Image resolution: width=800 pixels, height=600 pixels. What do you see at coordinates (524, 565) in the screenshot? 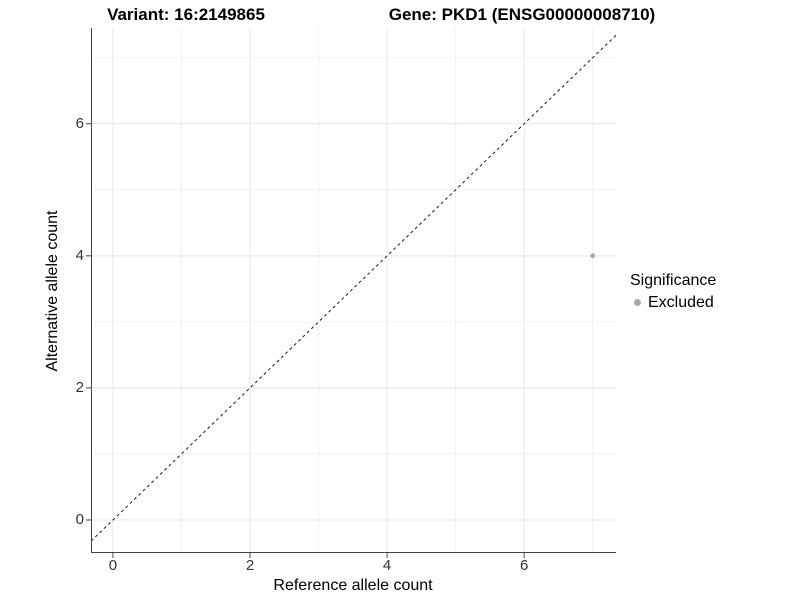
I see `x-axis-tick-label: 6` at bounding box center [524, 565].